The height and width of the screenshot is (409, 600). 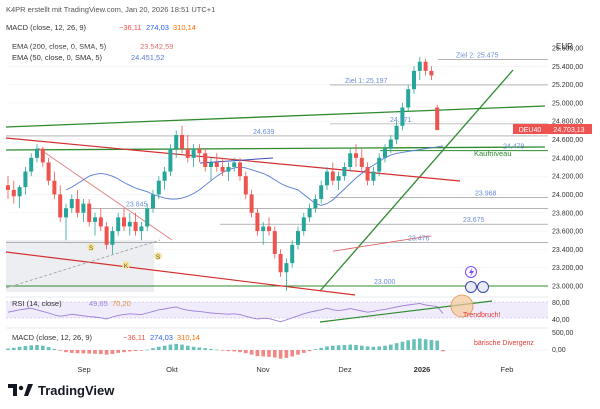 I want to click on instrument-name: DEU40, so click(x=530, y=130).